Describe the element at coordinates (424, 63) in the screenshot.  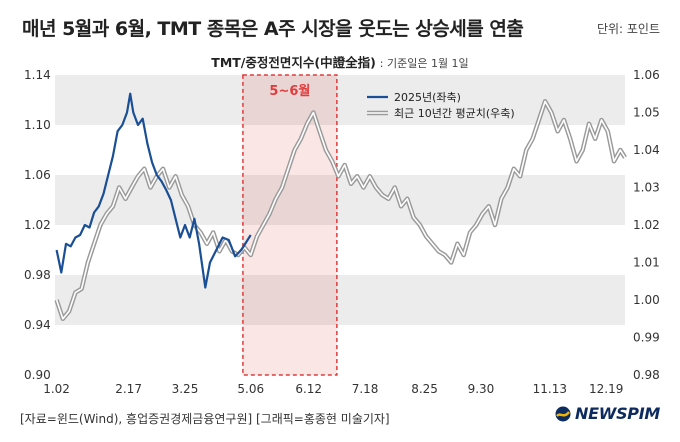
I see `chart-title-note: : 기준일은 1월 1일` at that location.